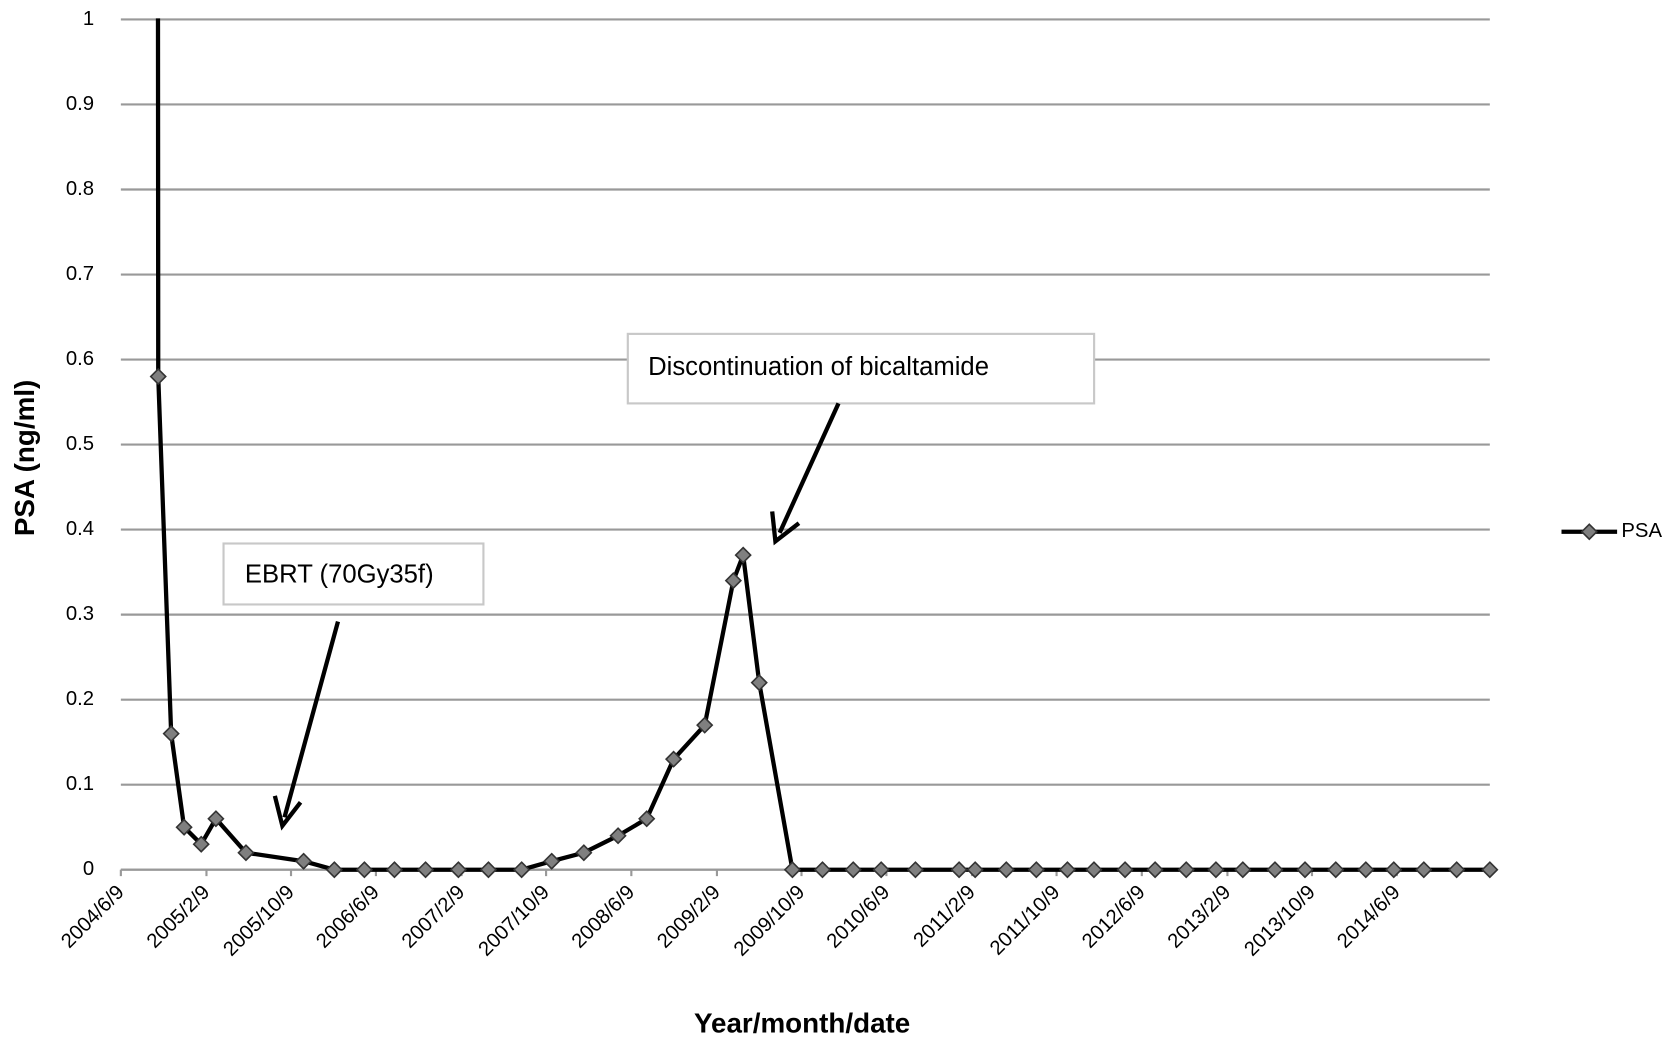 The width and height of the screenshot is (1677, 1056). Describe the element at coordinates (802, 1022) in the screenshot. I see `x-axis-title: Year/month/date` at that location.